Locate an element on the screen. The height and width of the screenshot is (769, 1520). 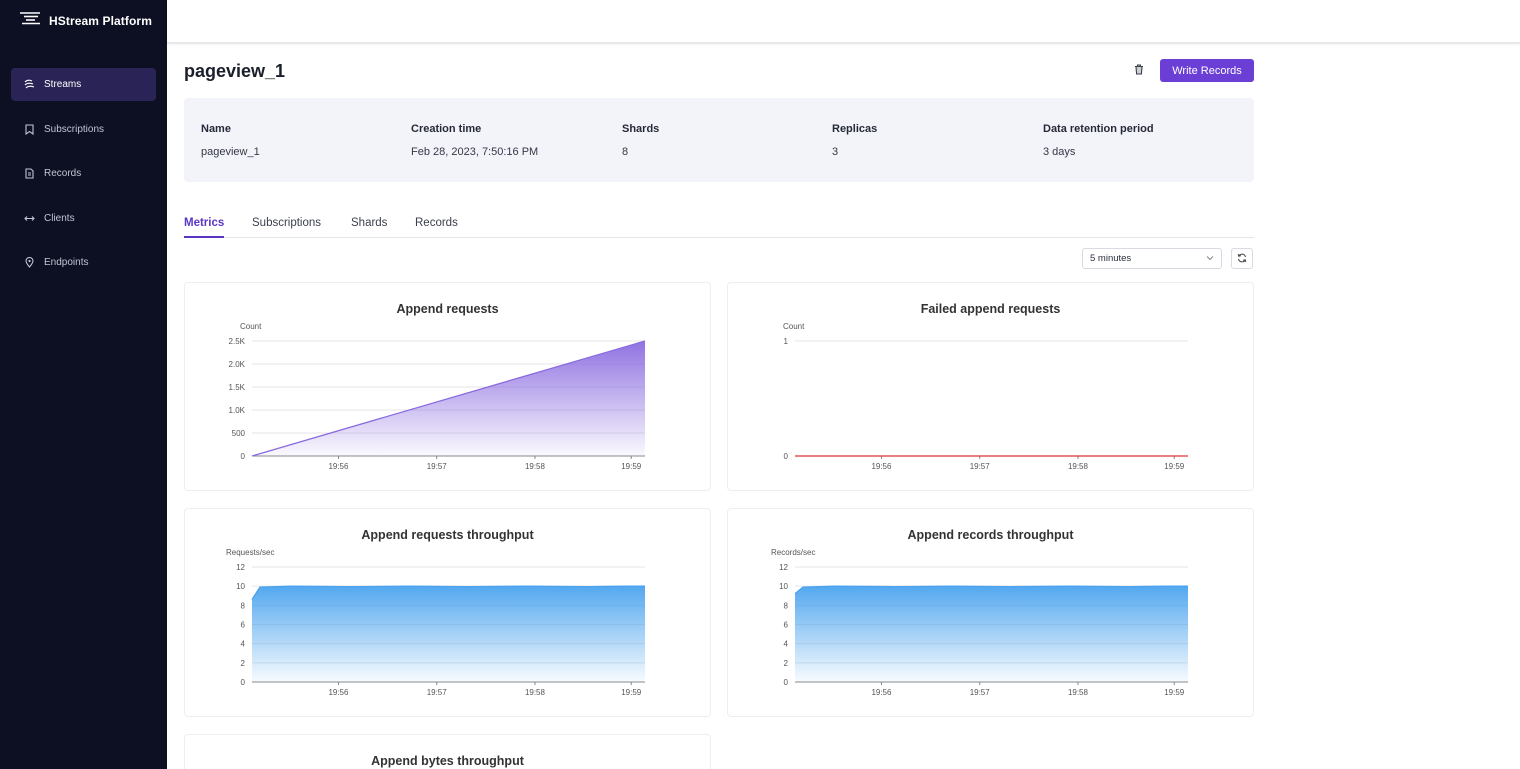
bookmark-icon is located at coordinates (29, 129).